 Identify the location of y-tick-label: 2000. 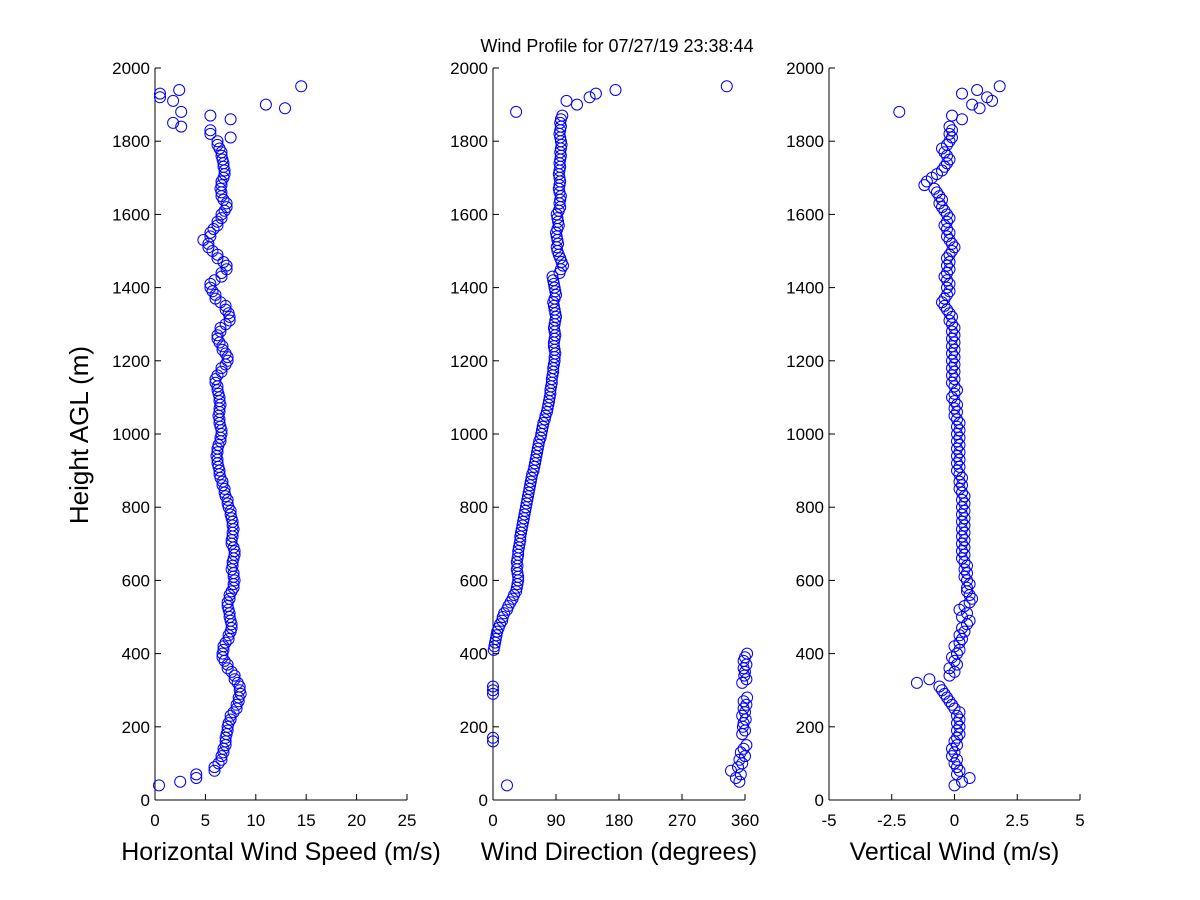
(131, 68).